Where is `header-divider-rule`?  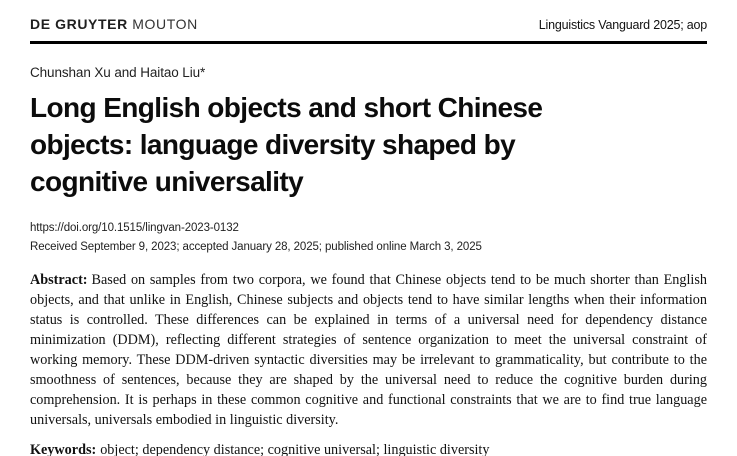 header-divider-rule is located at coordinates (368, 42).